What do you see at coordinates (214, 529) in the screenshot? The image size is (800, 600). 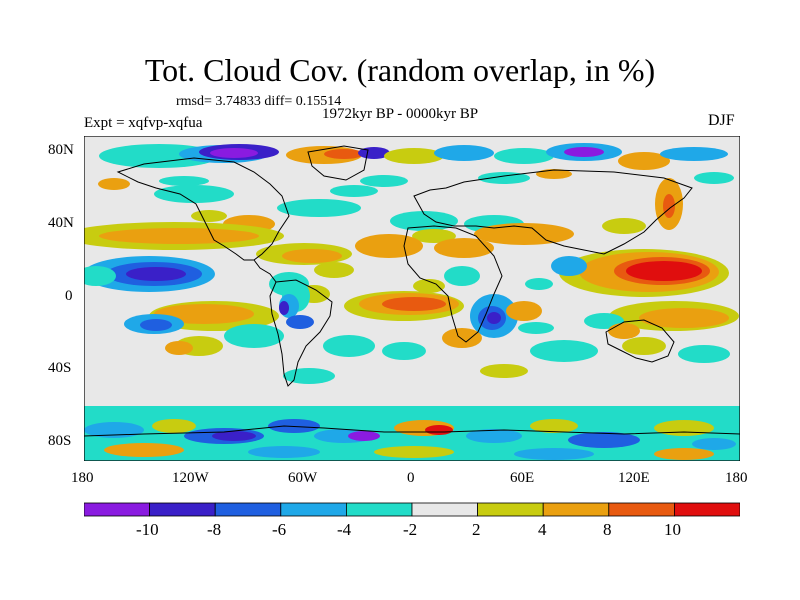 I see `colorbar-label: -8` at bounding box center [214, 529].